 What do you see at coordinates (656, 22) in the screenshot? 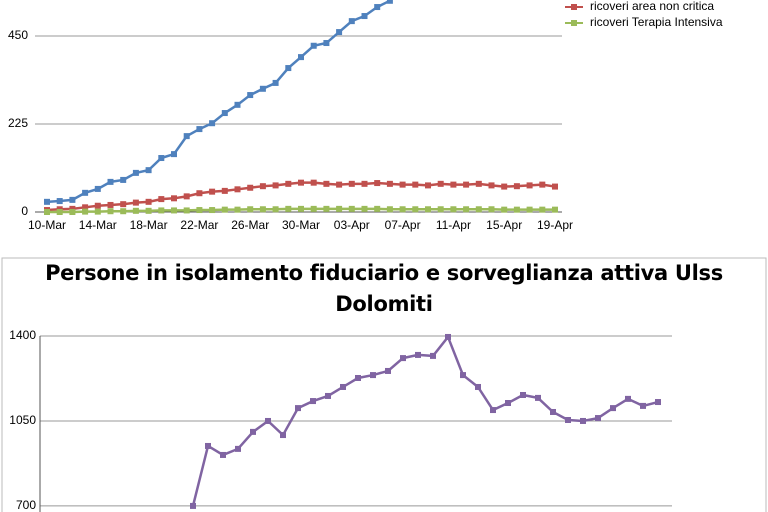
I see `legend-label: ricoveri Terapia Intensiva` at bounding box center [656, 22].